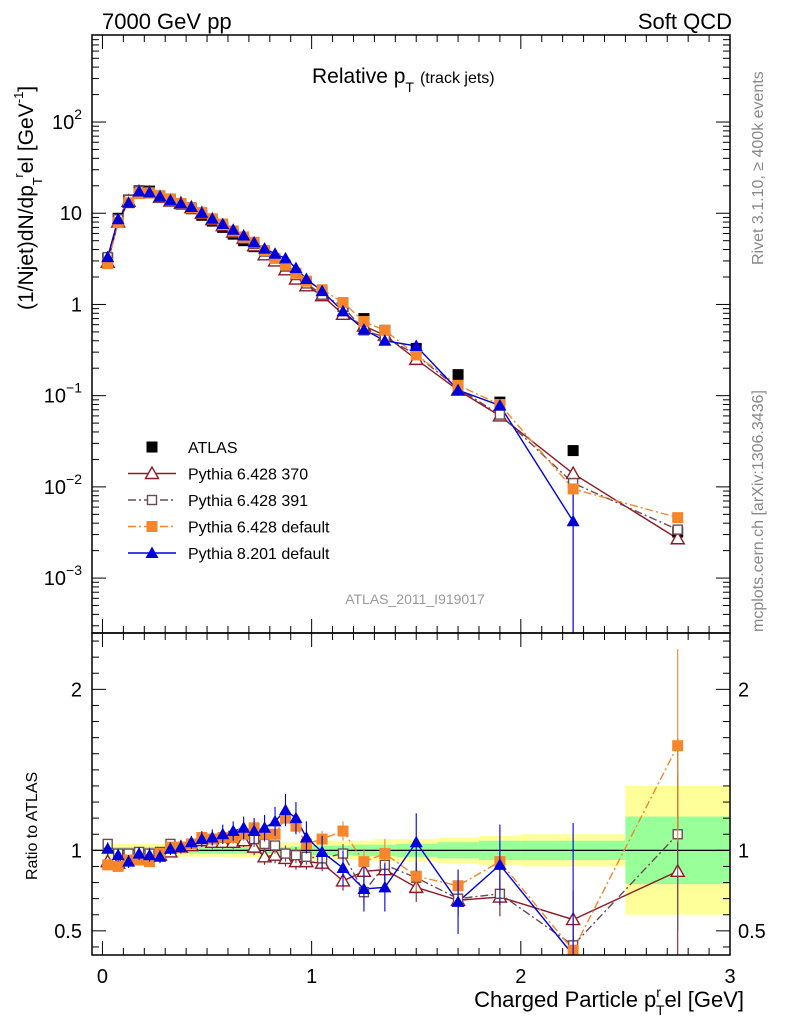 This screenshot has height=1024, width=786. Describe the element at coordinates (167, 21) in the screenshot. I see `header-left: 7000 GeV pp` at that location.